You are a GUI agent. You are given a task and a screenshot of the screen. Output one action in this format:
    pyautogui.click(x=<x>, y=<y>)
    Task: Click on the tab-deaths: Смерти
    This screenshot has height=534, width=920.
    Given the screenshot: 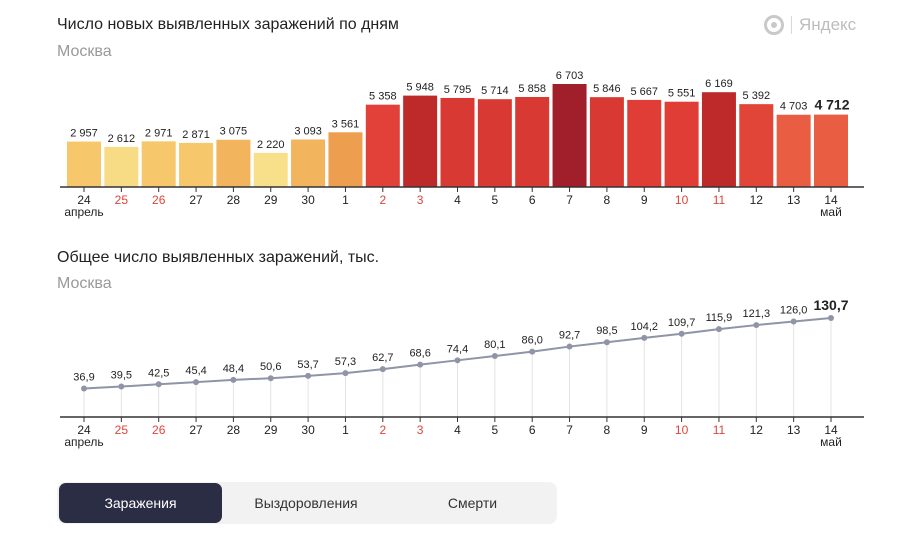 What is the action you would take?
    pyautogui.click(x=472, y=503)
    